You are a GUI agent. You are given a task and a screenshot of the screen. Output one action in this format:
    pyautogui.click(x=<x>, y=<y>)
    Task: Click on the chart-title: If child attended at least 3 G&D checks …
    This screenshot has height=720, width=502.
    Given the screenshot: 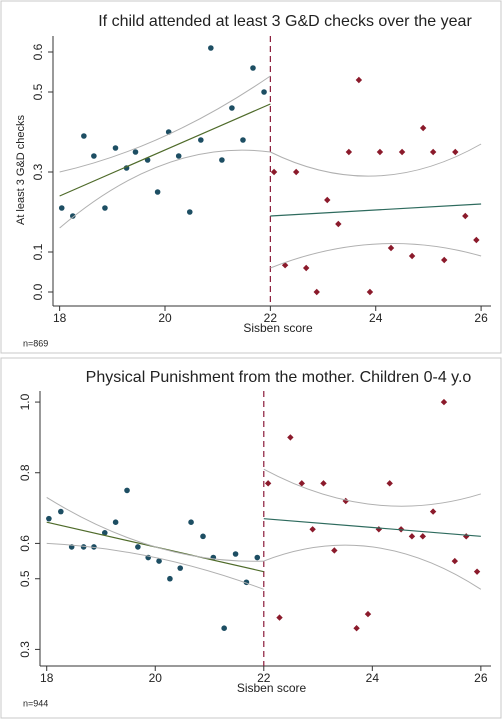 What is the action you would take?
    pyautogui.click(x=285, y=21)
    